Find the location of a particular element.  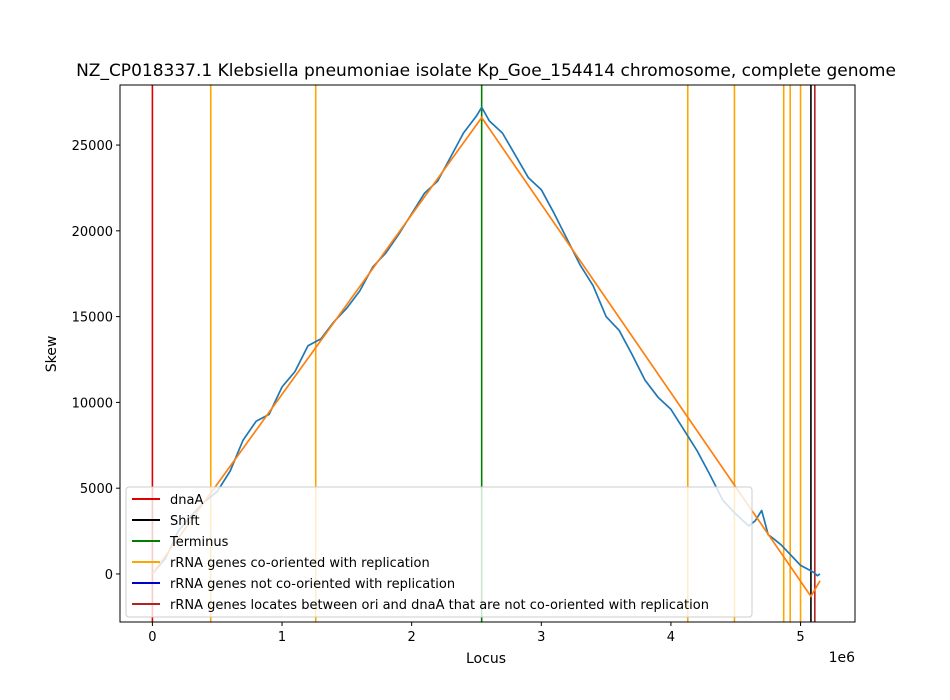

x-axis-scale-label: 1e6 is located at coordinates (842, 658).